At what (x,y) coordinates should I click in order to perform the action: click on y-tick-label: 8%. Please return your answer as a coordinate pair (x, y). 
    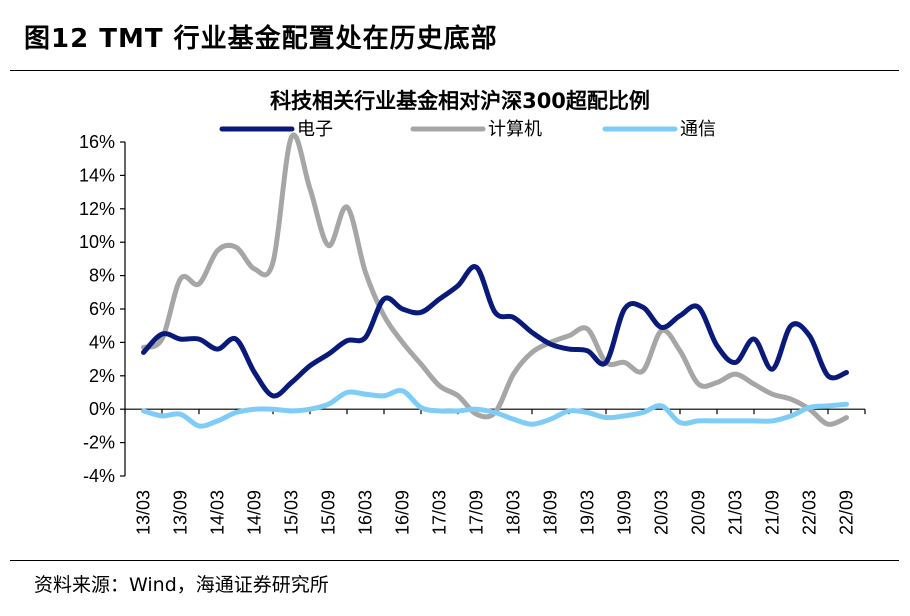
    Looking at the image, I should click on (102, 276).